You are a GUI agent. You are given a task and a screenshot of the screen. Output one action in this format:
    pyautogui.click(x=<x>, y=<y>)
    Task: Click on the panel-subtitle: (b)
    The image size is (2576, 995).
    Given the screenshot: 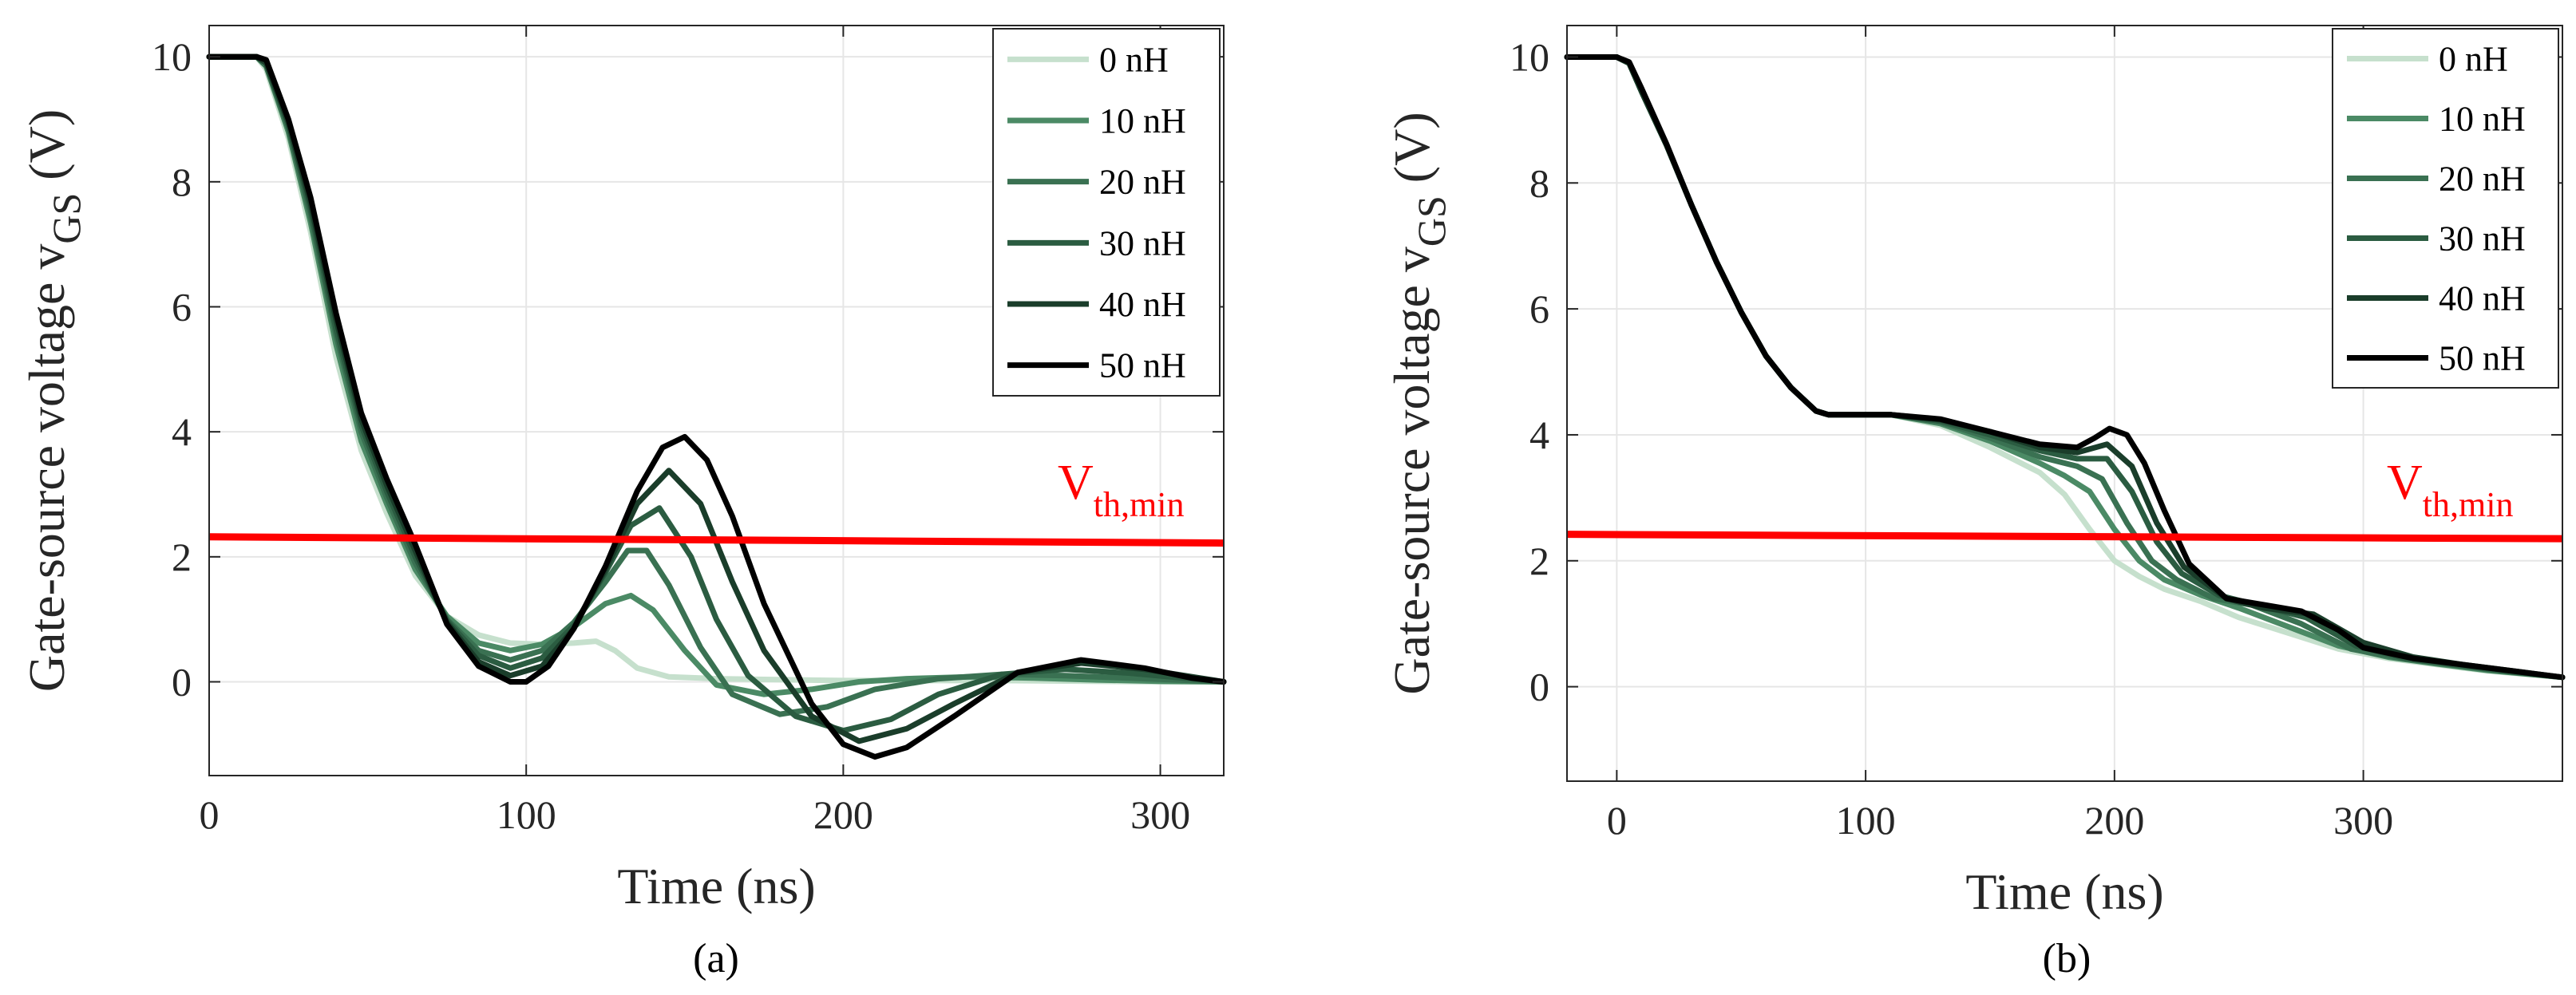 What is the action you would take?
    pyautogui.click(x=2067, y=958)
    